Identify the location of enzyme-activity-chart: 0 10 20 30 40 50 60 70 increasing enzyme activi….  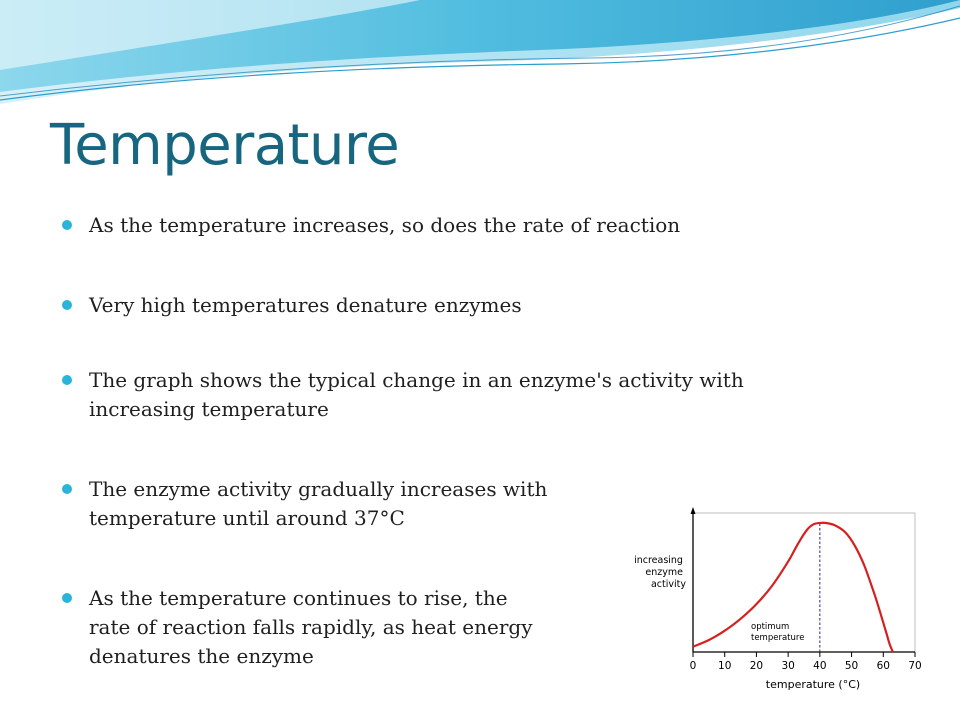
(779, 597).